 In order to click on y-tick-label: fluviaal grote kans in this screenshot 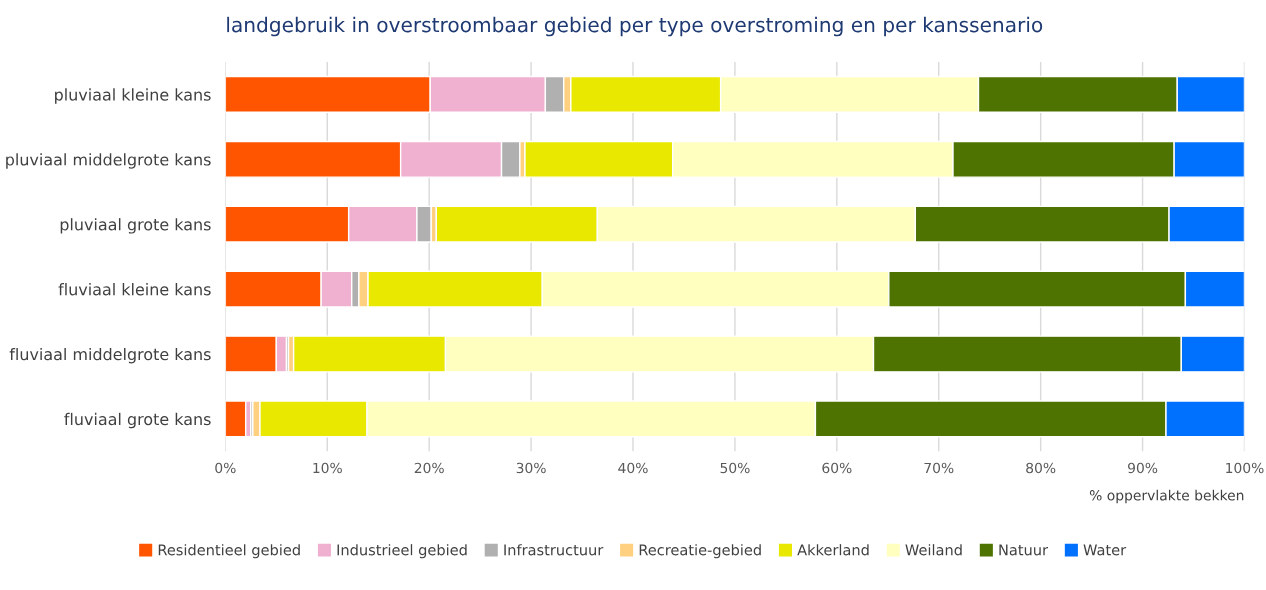, I will do `click(137, 420)`.